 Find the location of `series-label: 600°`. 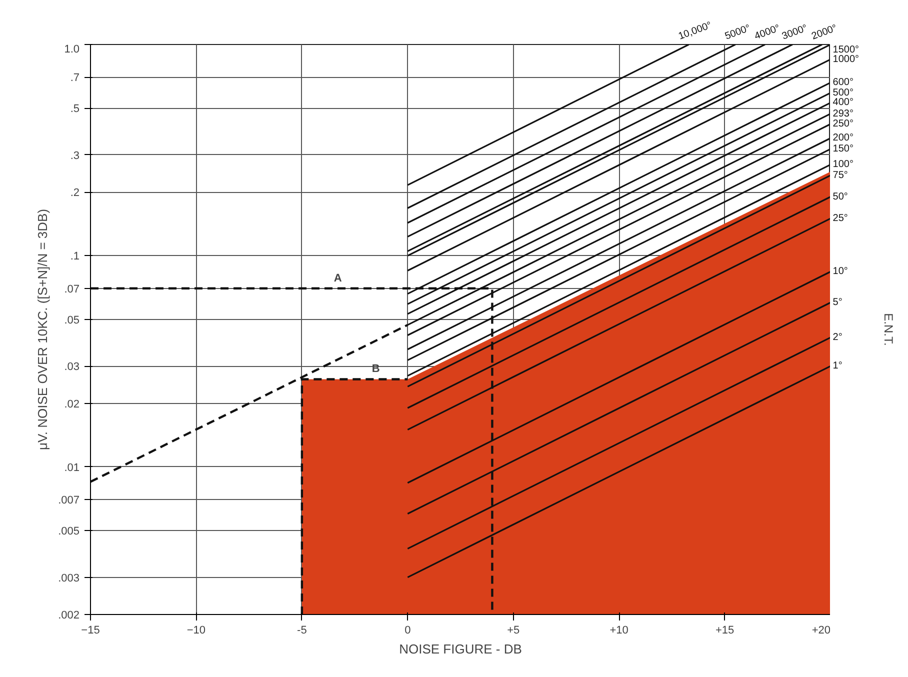

series-label: 600° is located at coordinates (843, 82).